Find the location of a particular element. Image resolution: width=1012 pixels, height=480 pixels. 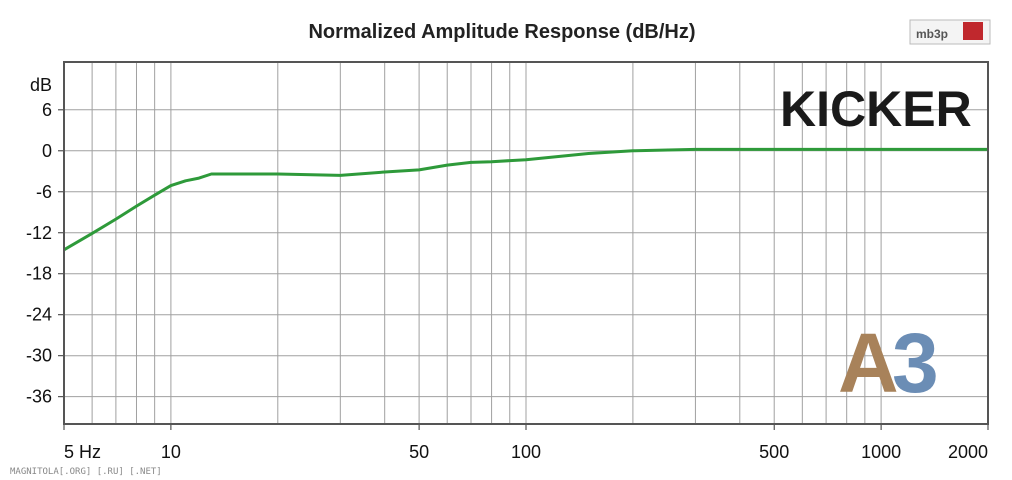

x-tick-label: 1000 is located at coordinates (881, 452).